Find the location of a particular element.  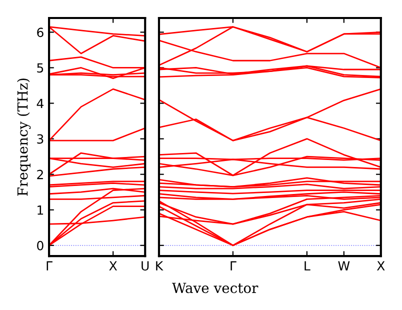

y-tick-label: 0 is located at coordinates (40, 245).